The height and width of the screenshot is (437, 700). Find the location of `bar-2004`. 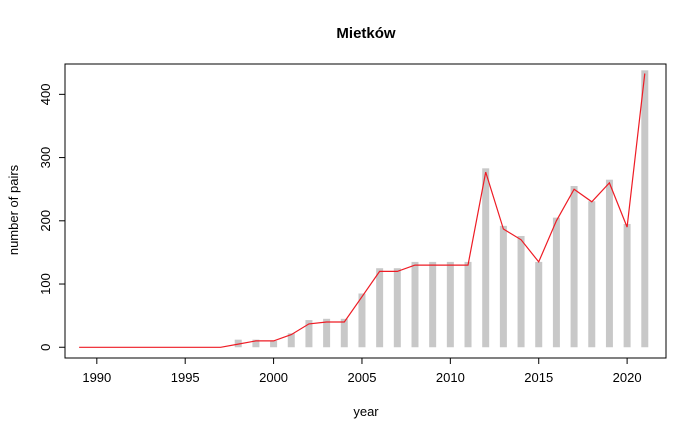

bar-2004 is located at coordinates (344, 333).